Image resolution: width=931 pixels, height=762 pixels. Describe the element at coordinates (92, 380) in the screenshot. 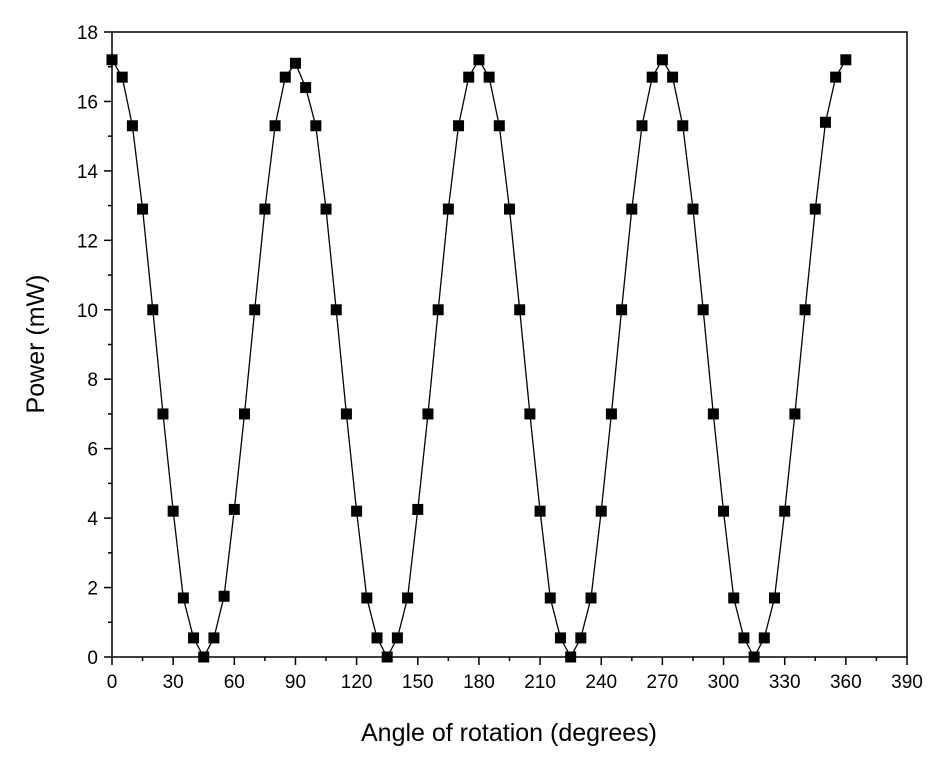

I see `y-tick-label: 8` at that location.